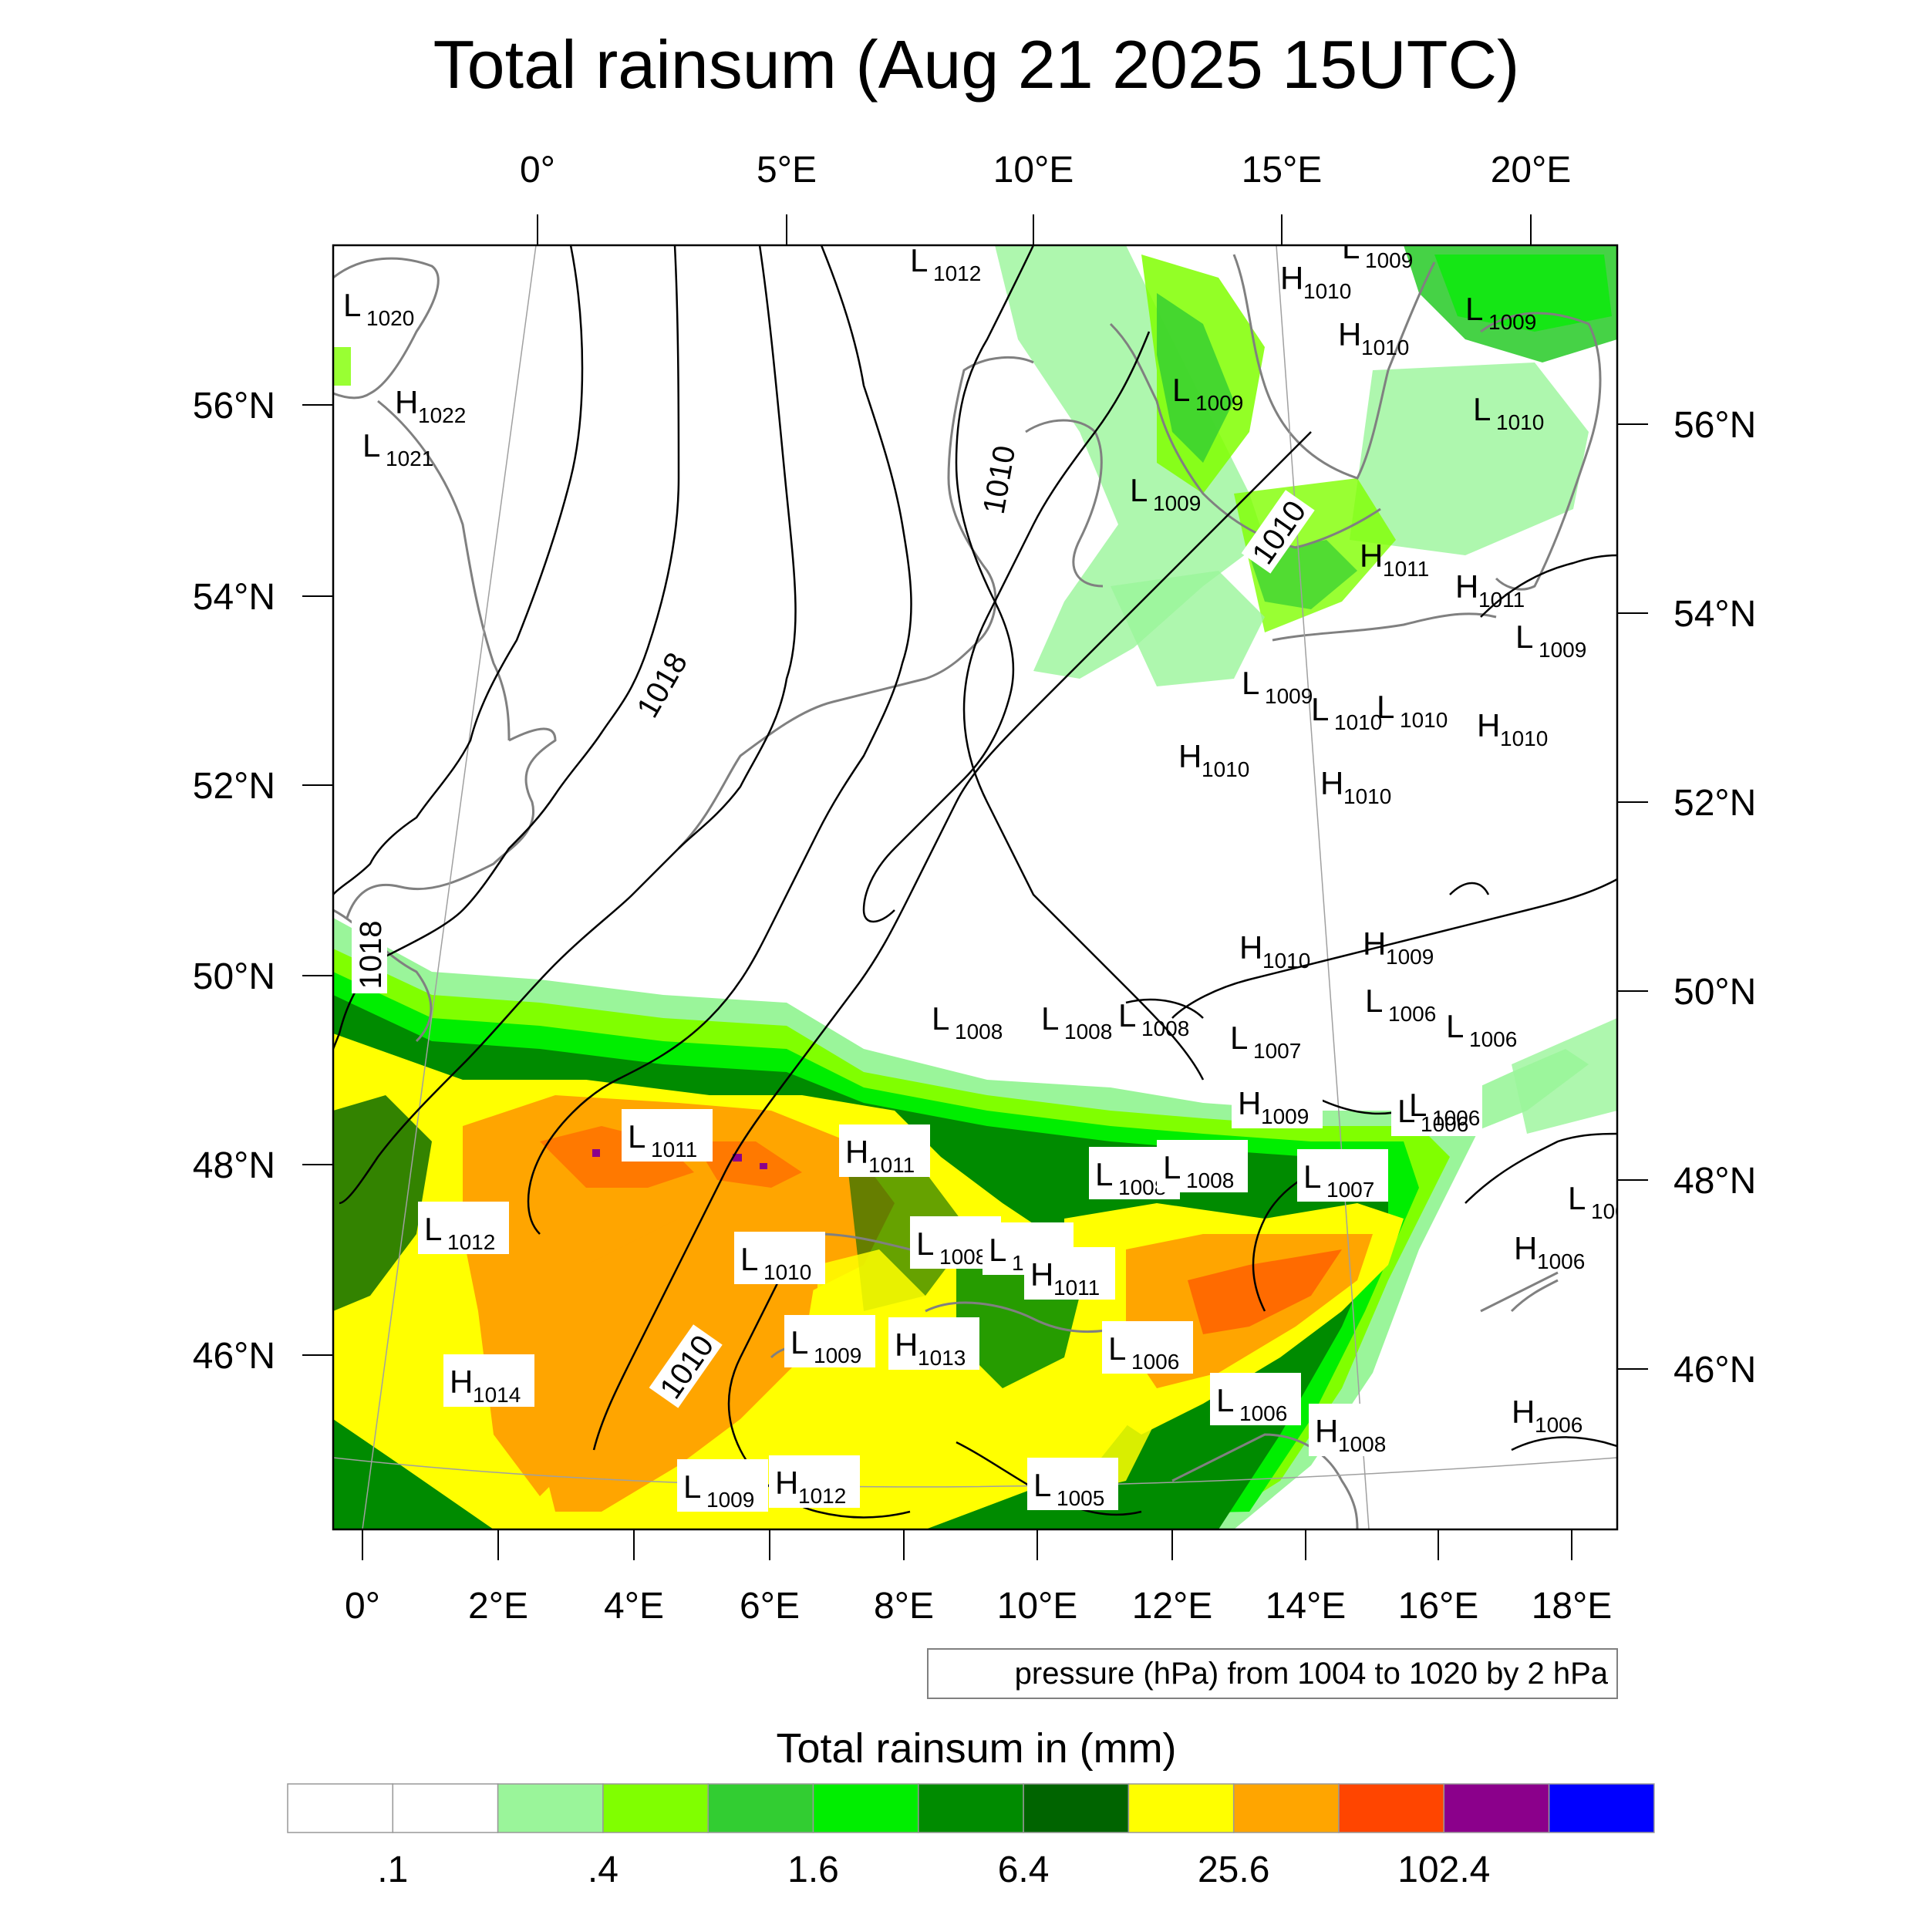  I want to click on pressure-center-value: 1007, so click(1277, 1051).